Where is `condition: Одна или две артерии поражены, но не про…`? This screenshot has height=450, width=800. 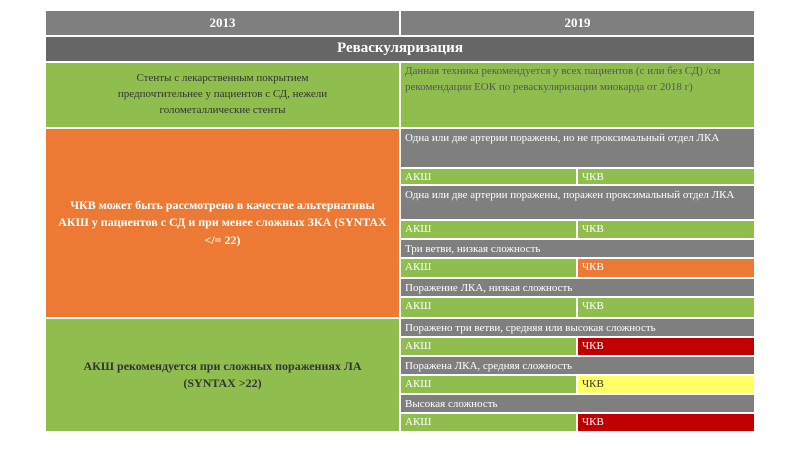 condition: Одна или две артерии поражены, но не про… is located at coordinates (577, 148).